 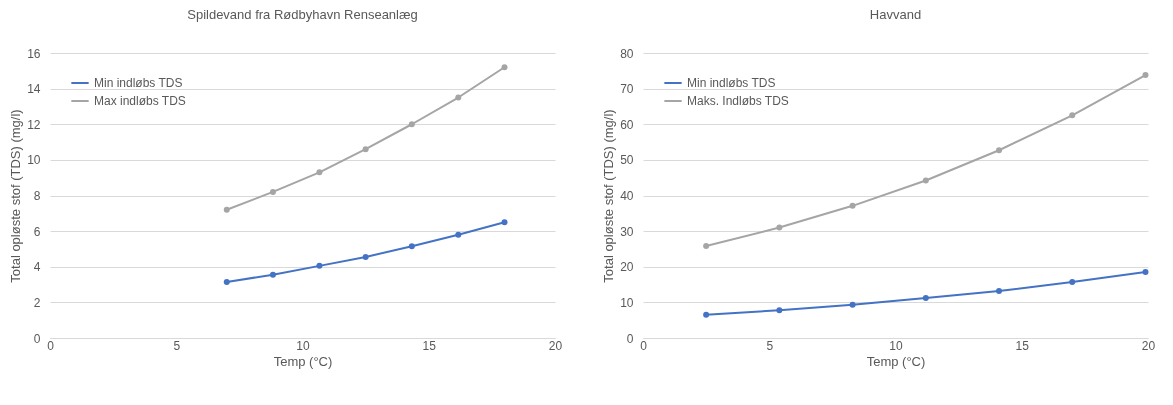 I want to click on y-tick-label: 20, so click(x=627, y=267).